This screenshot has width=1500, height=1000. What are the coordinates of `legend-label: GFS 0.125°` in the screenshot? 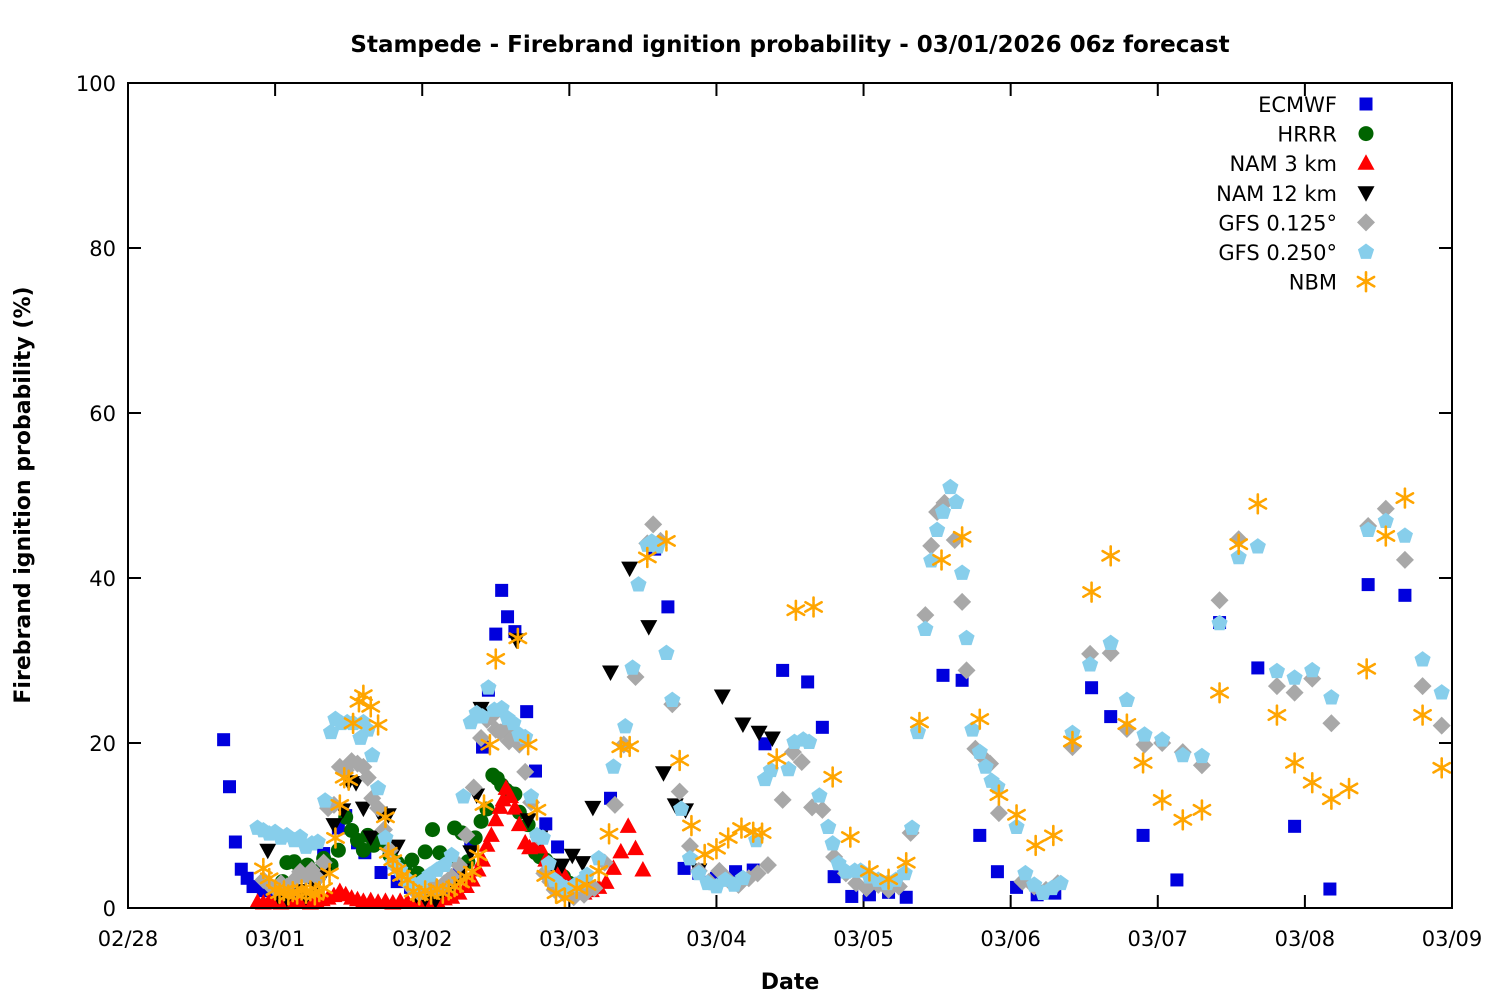 It's located at (1277, 223).